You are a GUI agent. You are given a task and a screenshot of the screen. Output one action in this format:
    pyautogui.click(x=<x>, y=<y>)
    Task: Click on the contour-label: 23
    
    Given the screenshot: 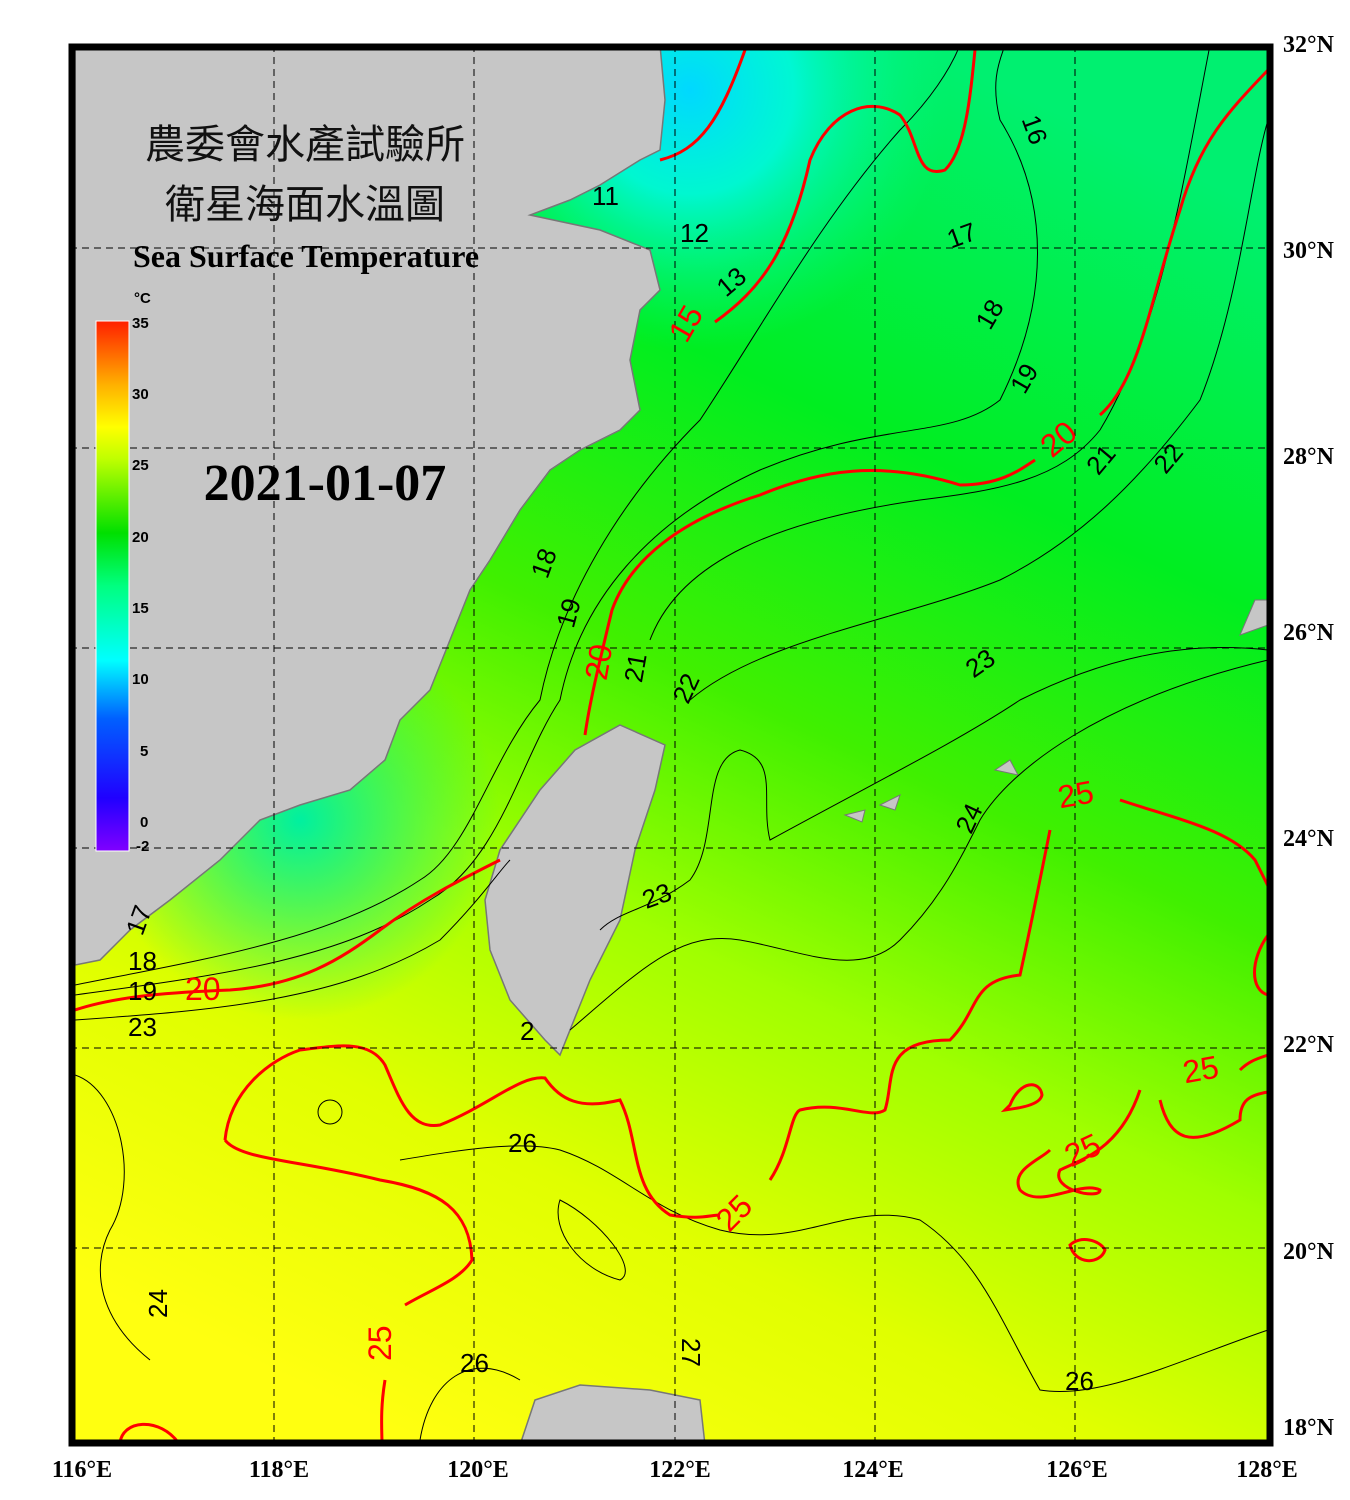 What is the action you would take?
    pyautogui.click(x=142, y=1027)
    